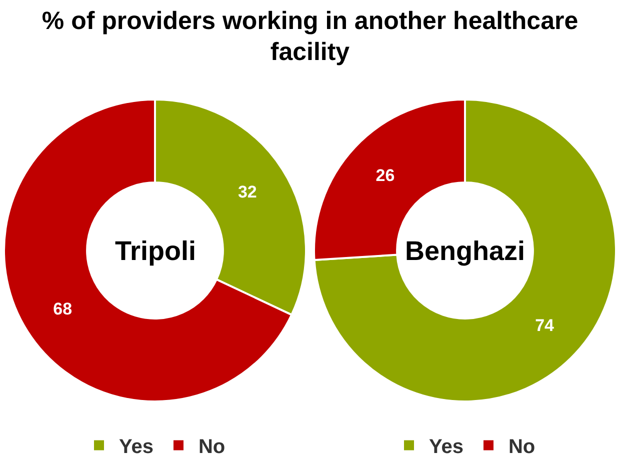 Image resolution: width=620 pixels, height=470 pixels. I want to click on data-label: 26, so click(385, 176).